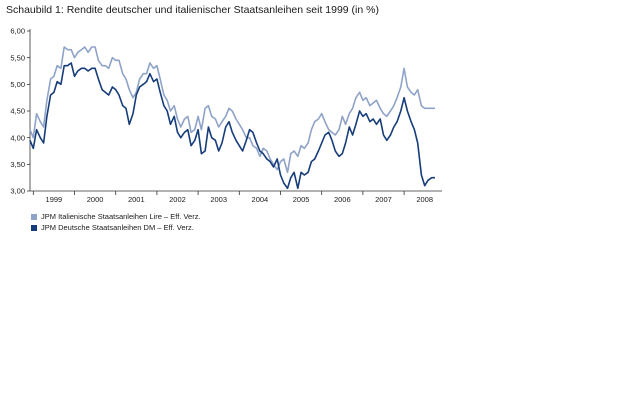 The height and width of the screenshot is (400, 640). Describe the element at coordinates (17, 57) in the screenshot. I see `y-tick-label: 5,50` at that location.